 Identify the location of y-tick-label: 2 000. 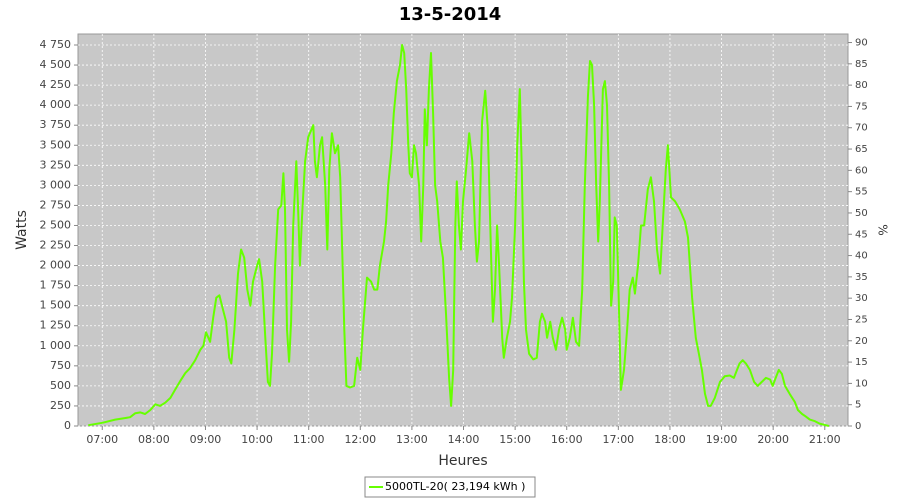
(56, 265).